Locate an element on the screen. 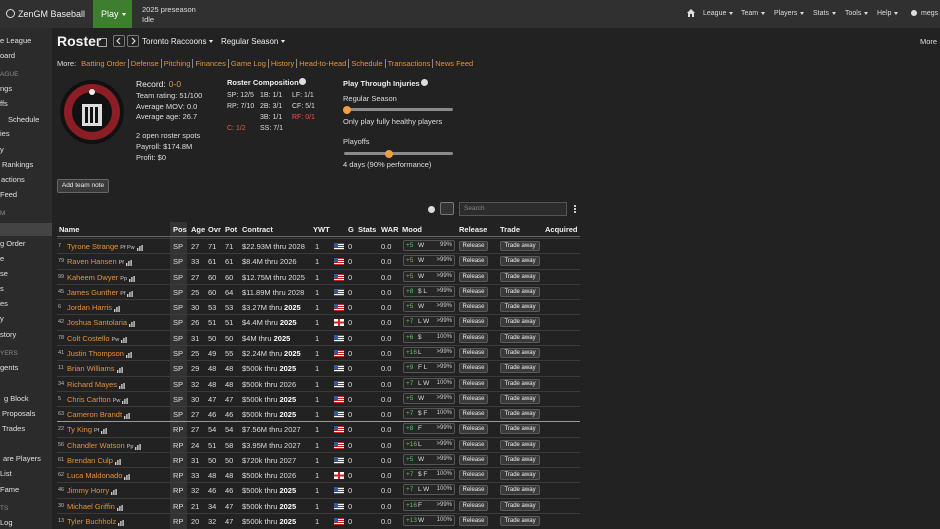 The height and width of the screenshot is (529, 940). mood-badge: +7 L W 100% is located at coordinates (429, 490).